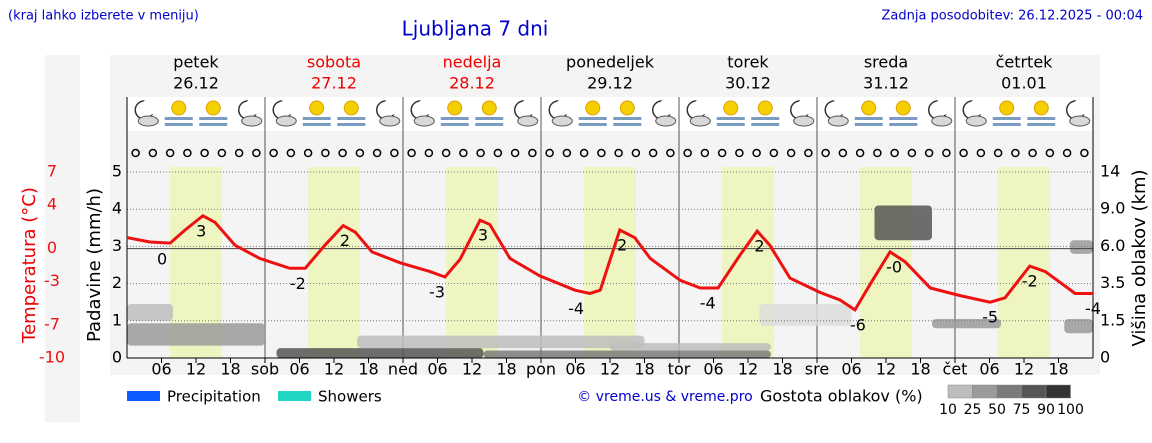  I want to click on temperature-axis-title: Temperatura (°C), so click(29, 265).